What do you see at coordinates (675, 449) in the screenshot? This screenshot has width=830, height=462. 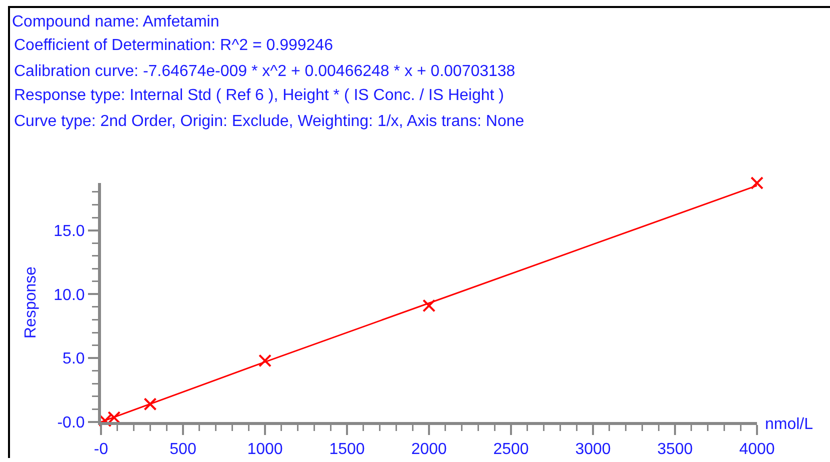 I see `x-tick-label: 3500` at bounding box center [675, 449].